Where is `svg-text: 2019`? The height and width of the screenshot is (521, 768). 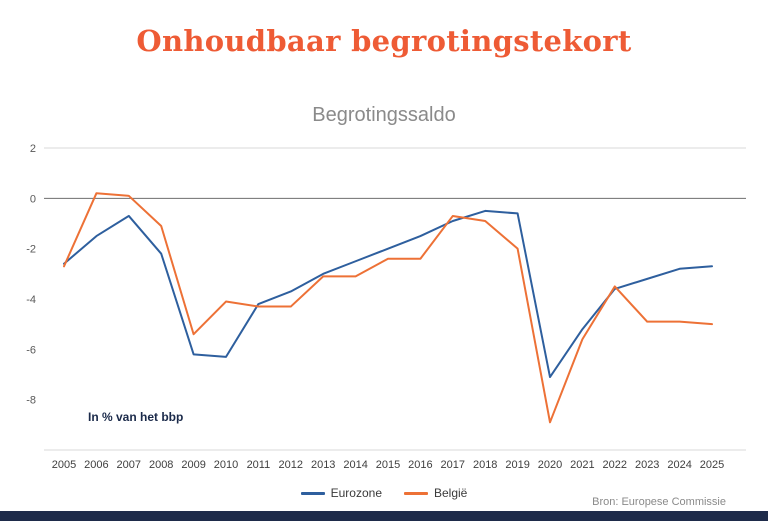 svg-text: 2019 is located at coordinates (517, 465).